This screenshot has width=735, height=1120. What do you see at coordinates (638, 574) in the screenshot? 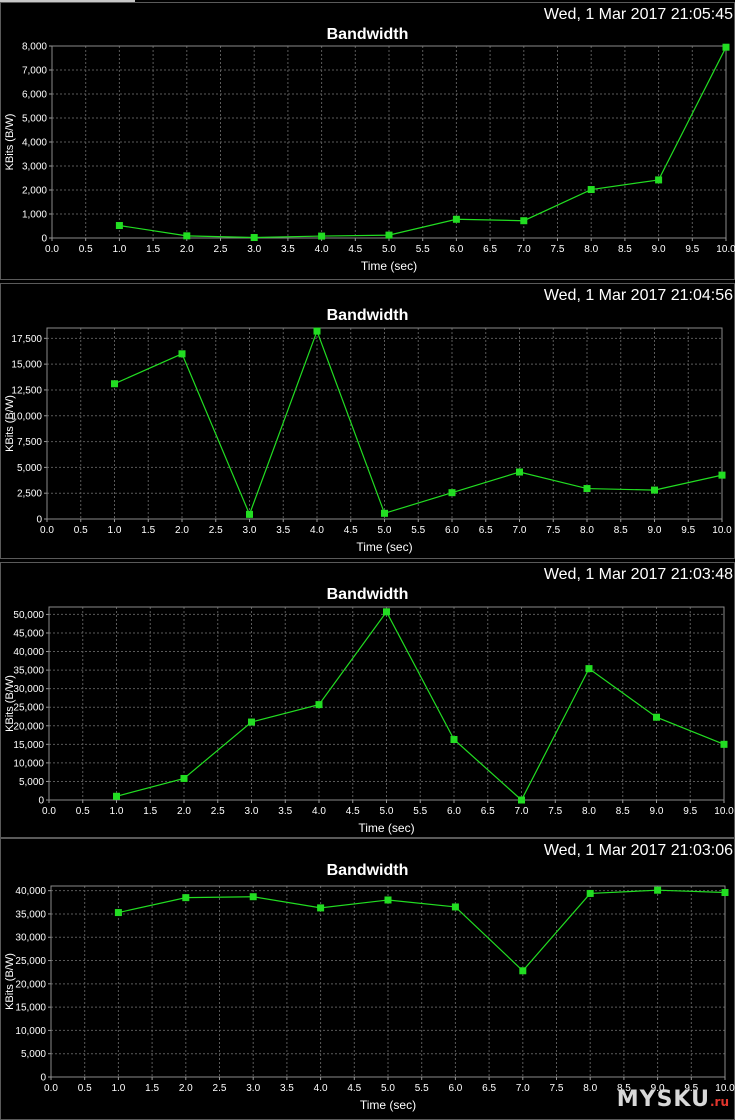
I see `chart-timestamp: Wed, 1 Mar 2017 21:03:48` at bounding box center [638, 574].